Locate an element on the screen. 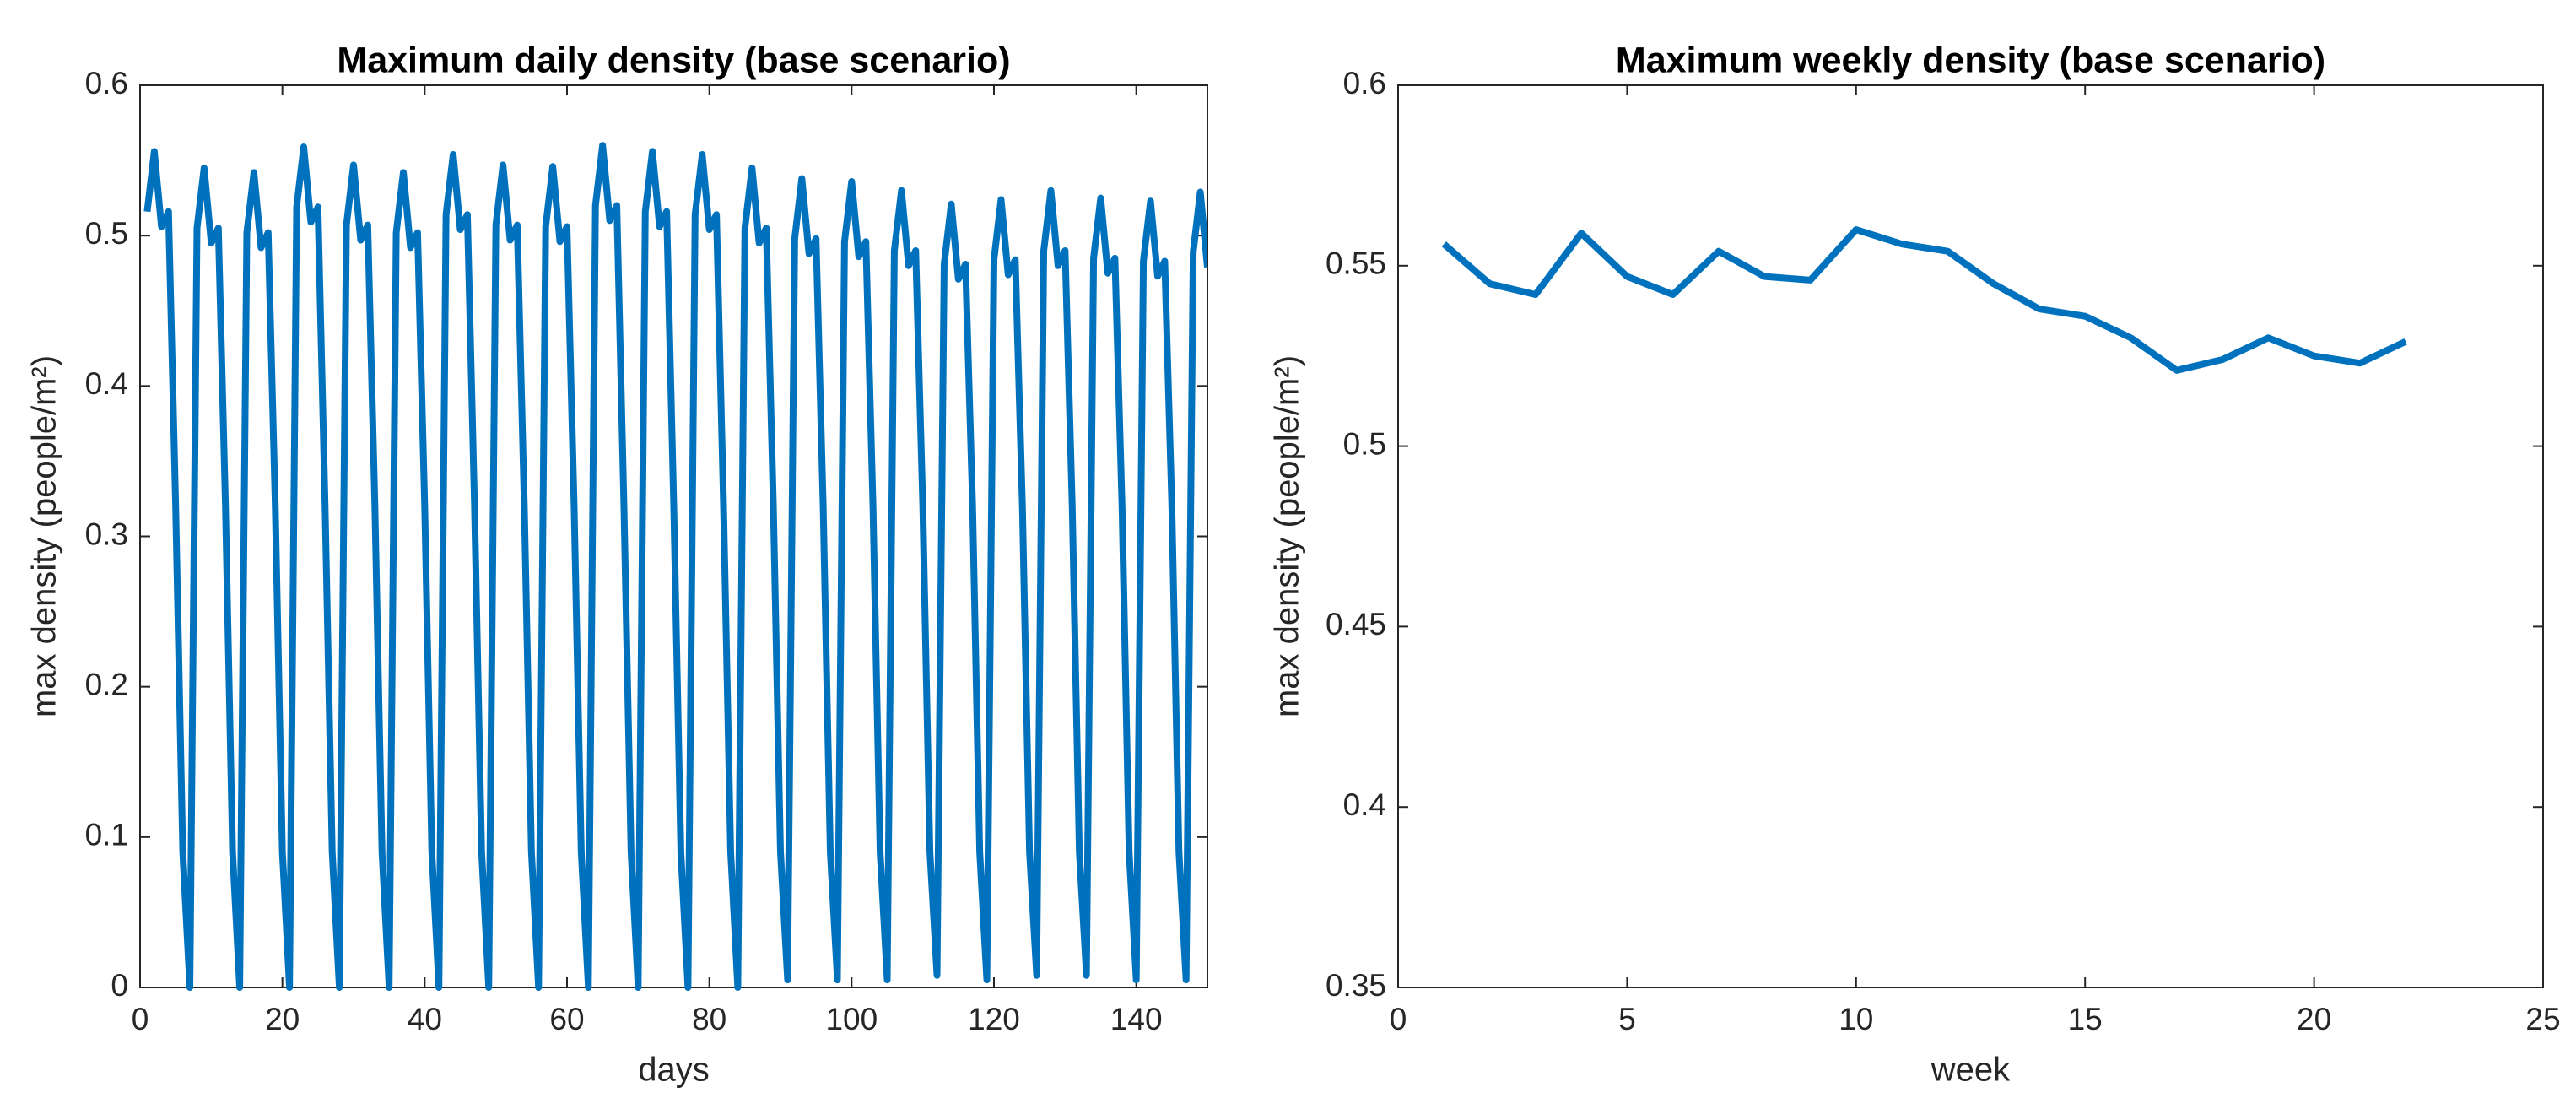 The height and width of the screenshot is (1109, 2576). y-tick-label: 0 is located at coordinates (119, 985).